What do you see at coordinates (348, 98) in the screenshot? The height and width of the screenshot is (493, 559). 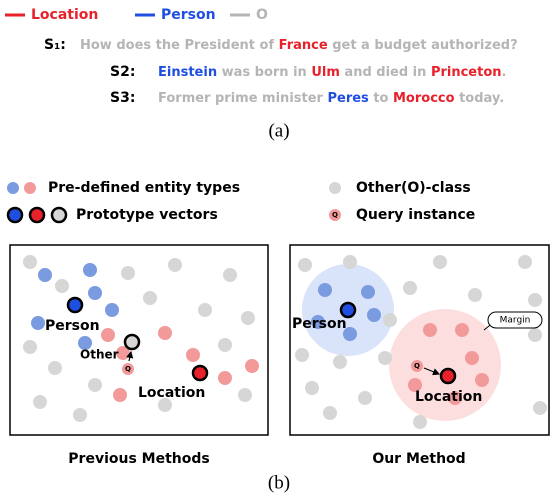 I see `segment: Peres` at bounding box center [348, 98].